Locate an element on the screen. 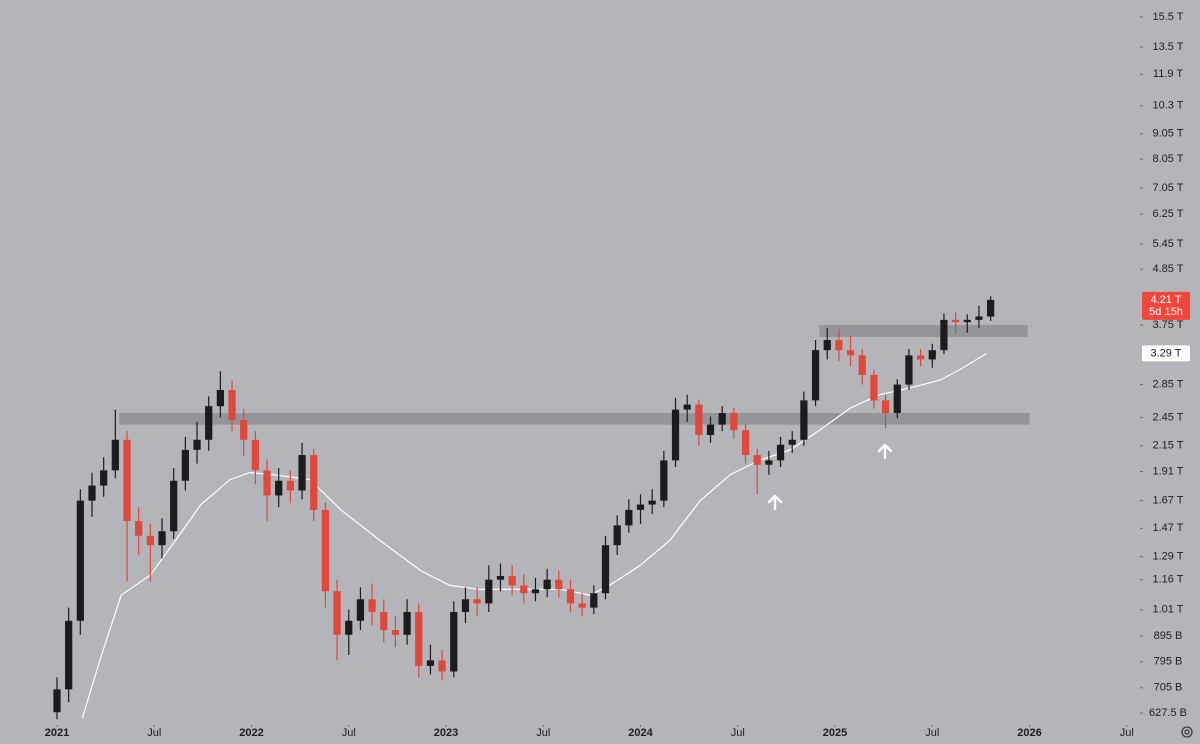  y-tick-label: 705 B is located at coordinates (1168, 688).